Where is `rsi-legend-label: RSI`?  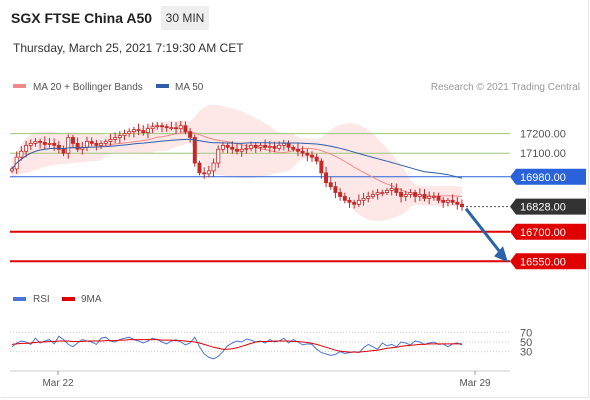
rsi-legend-label: RSI is located at coordinates (41, 299).